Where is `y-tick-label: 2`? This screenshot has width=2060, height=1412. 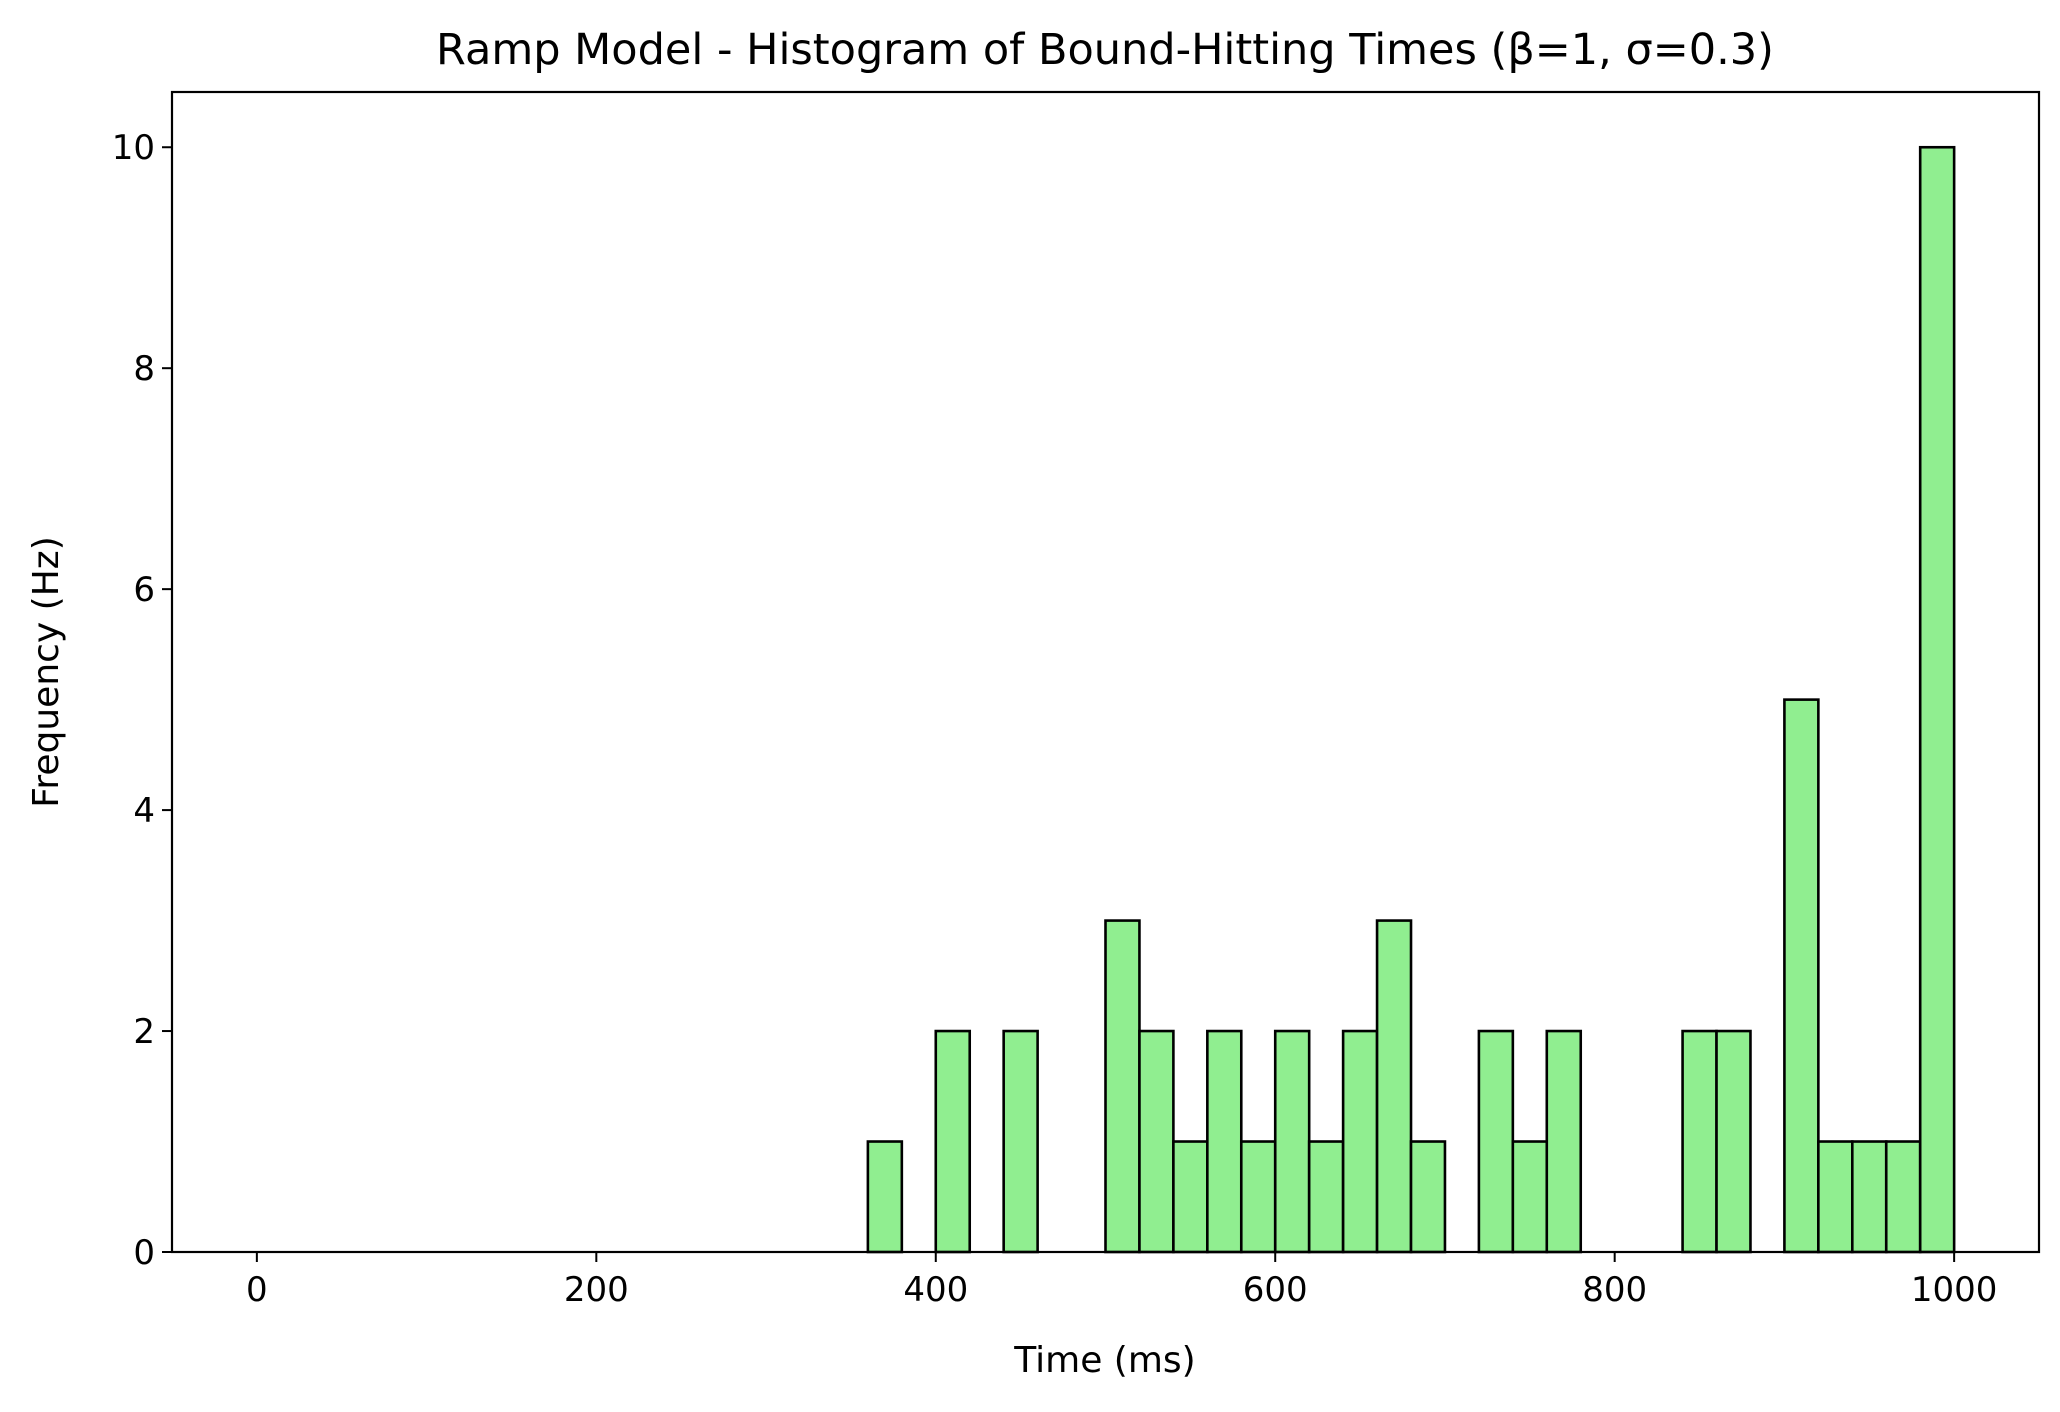
y-tick-label: 2 is located at coordinates (144, 1032).